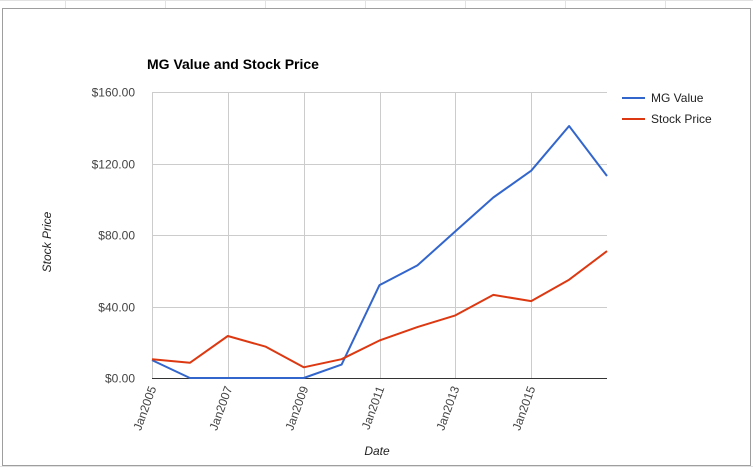 The height and width of the screenshot is (469, 753). What do you see at coordinates (377, 451) in the screenshot?
I see `x-axis-label: Date` at bounding box center [377, 451].